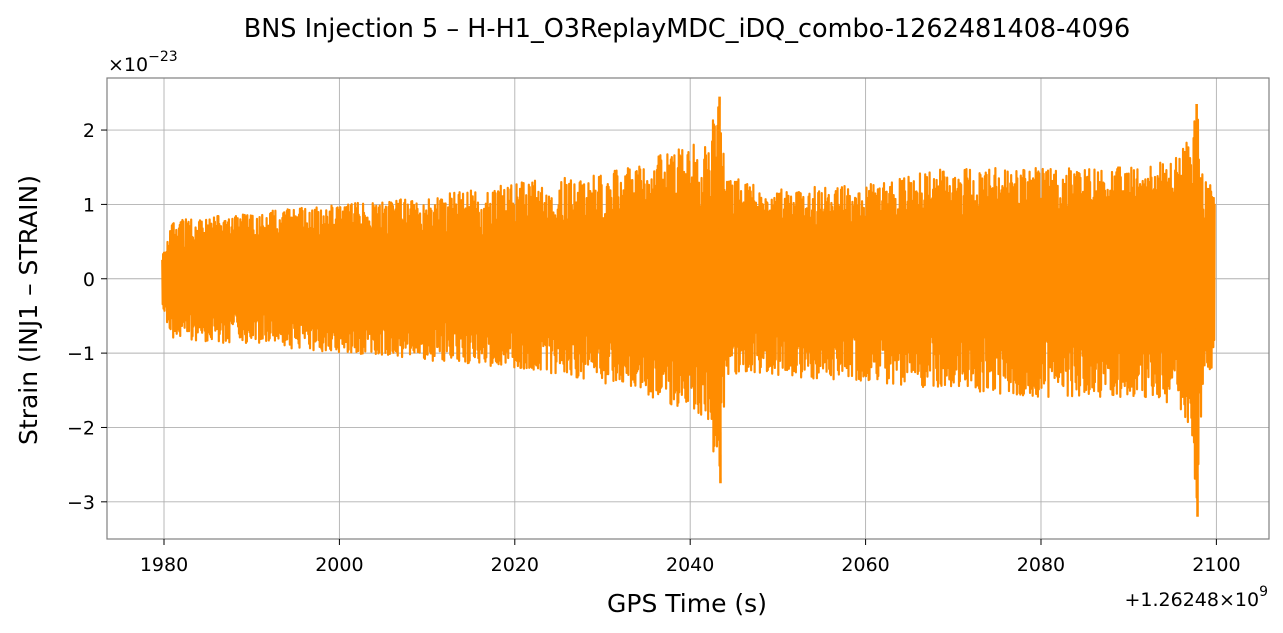 This screenshot has width=1283, height=633. I want to click on y-tick-label: 0, so click(89, 280).